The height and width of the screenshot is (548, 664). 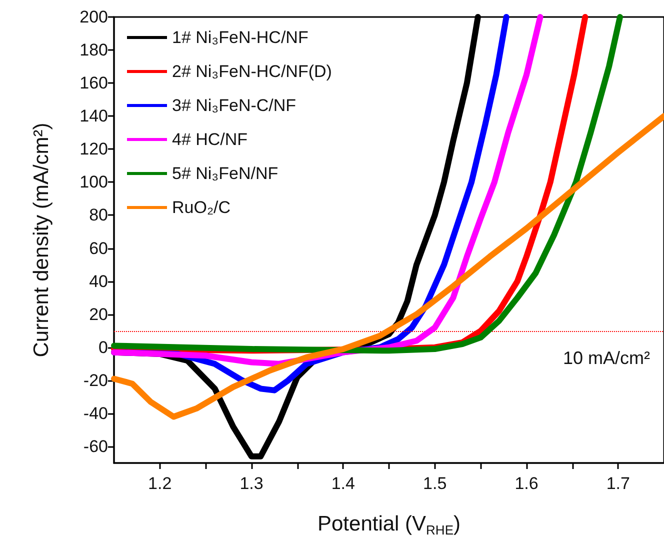 What do you see at coordinates (225, 173) in the screenshot?
I see `legend-label: 5# Ni₃FeN/NF` at bounding box center [225, 173].